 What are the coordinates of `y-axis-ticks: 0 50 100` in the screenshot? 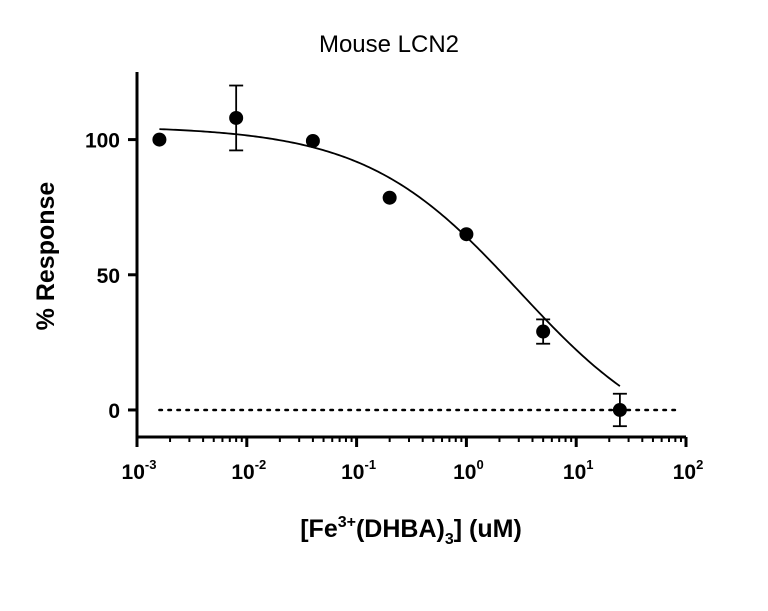 It's located at (111, 276).